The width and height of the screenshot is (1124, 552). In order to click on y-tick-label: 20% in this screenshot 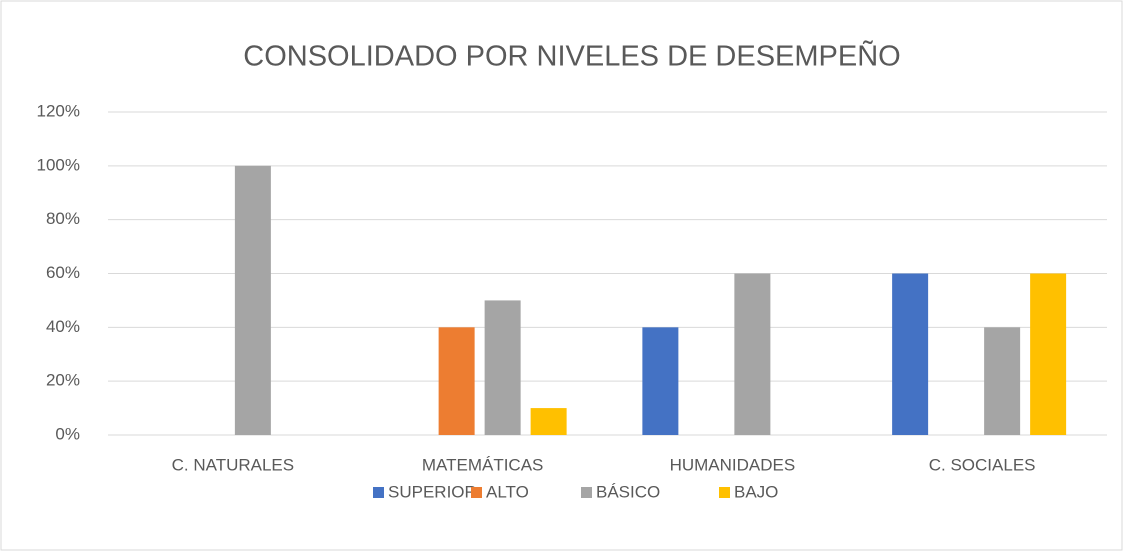, I will do `click(63, 380)`.